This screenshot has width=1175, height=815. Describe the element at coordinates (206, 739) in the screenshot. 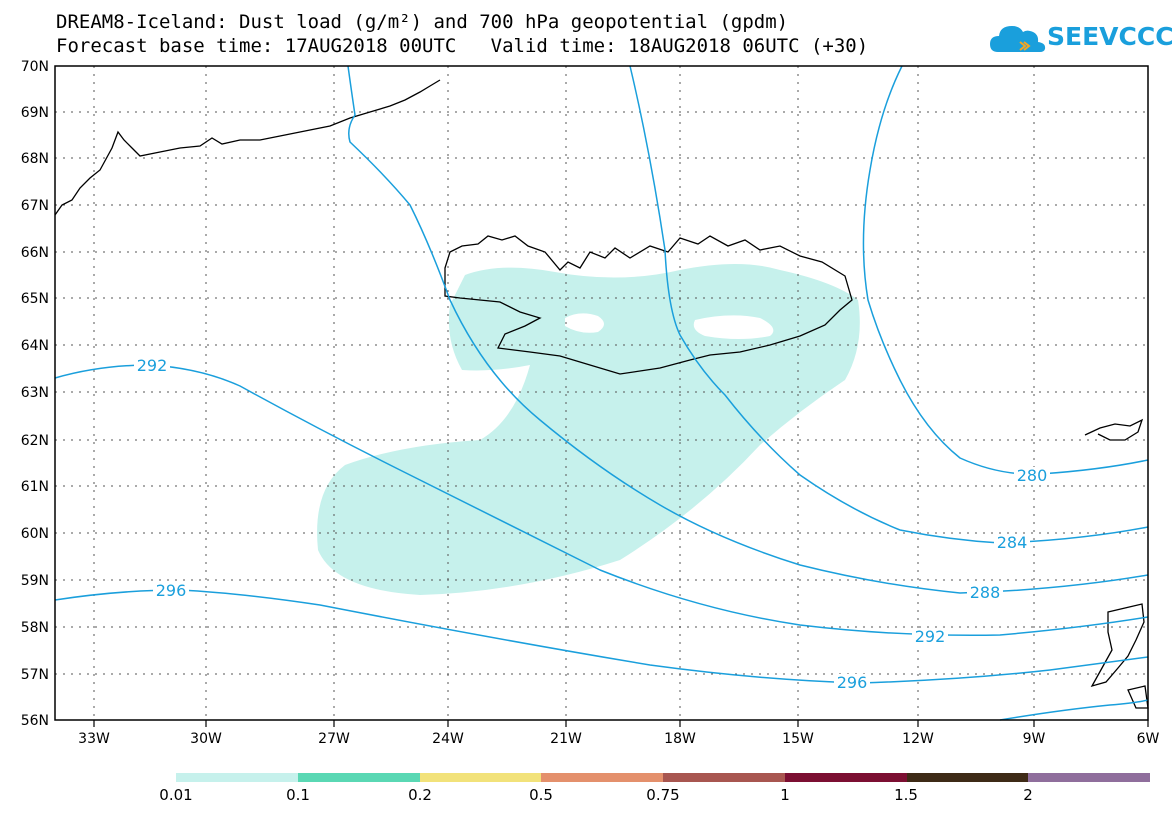

I see `lon-label: 30W` at that location.